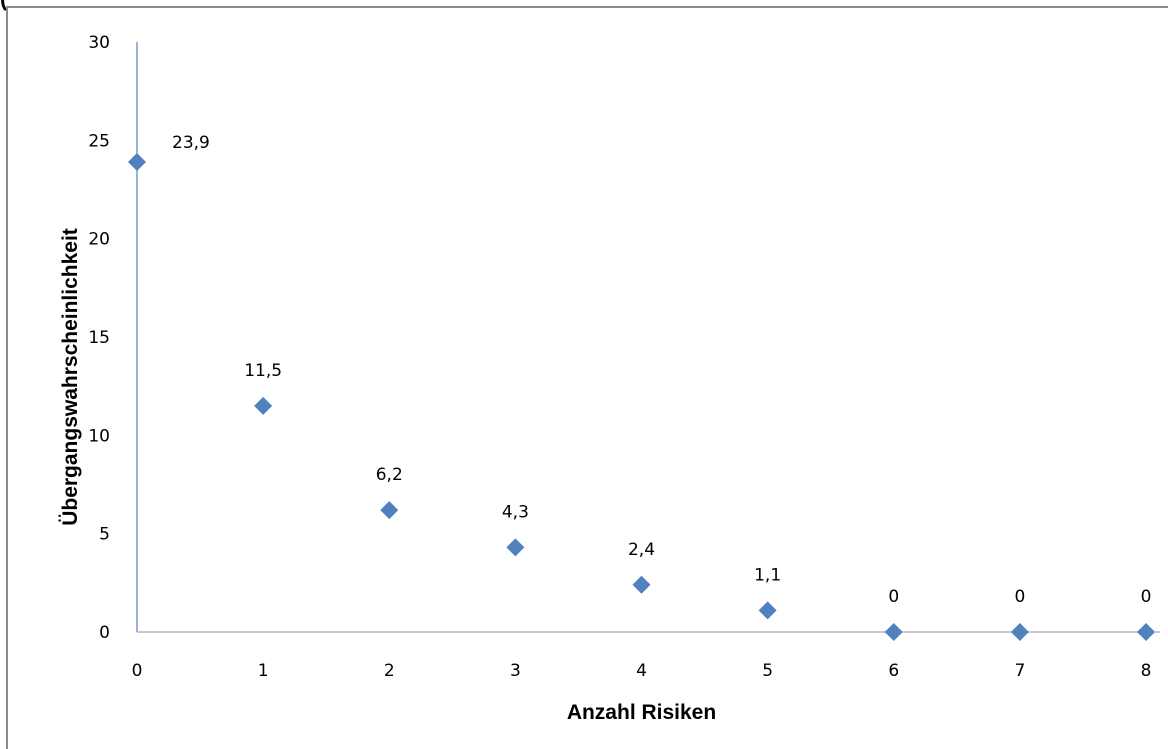 The image size is (1168, 749). What do you see at coordinates (1146, 671) in the screenshot?
I see `x-tick-label: 8` at bounding box center [1146, 671].